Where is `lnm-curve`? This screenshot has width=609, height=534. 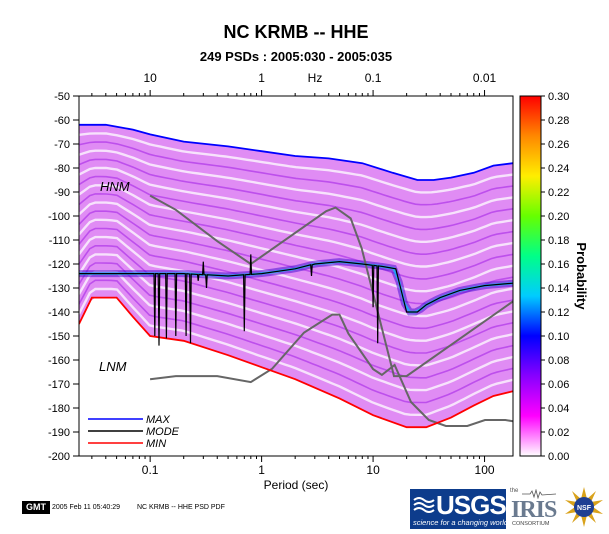 lnm-curve is located at coordinates (331, 370).